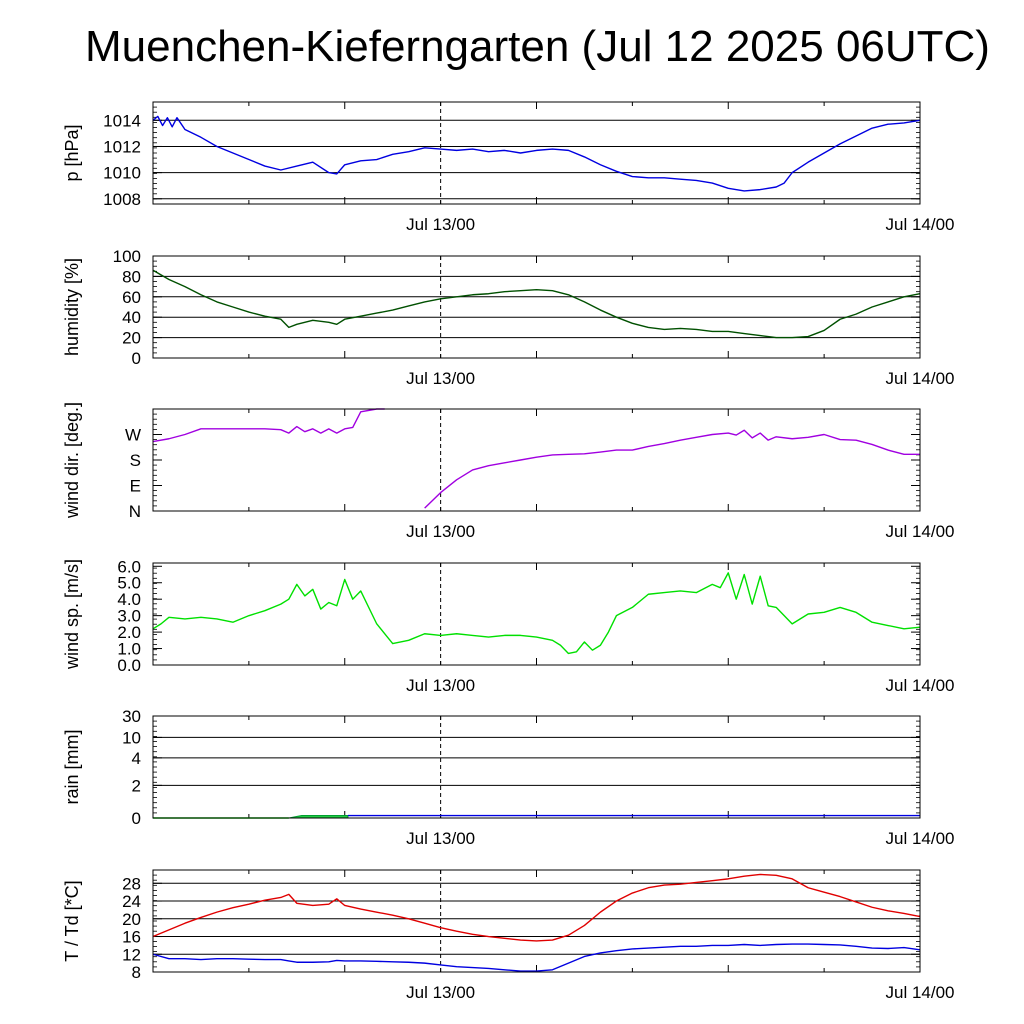 The width and height of the screenshot is (1024, 1024). I want to click on y-tick-label: 4.0, so click(129, 599).